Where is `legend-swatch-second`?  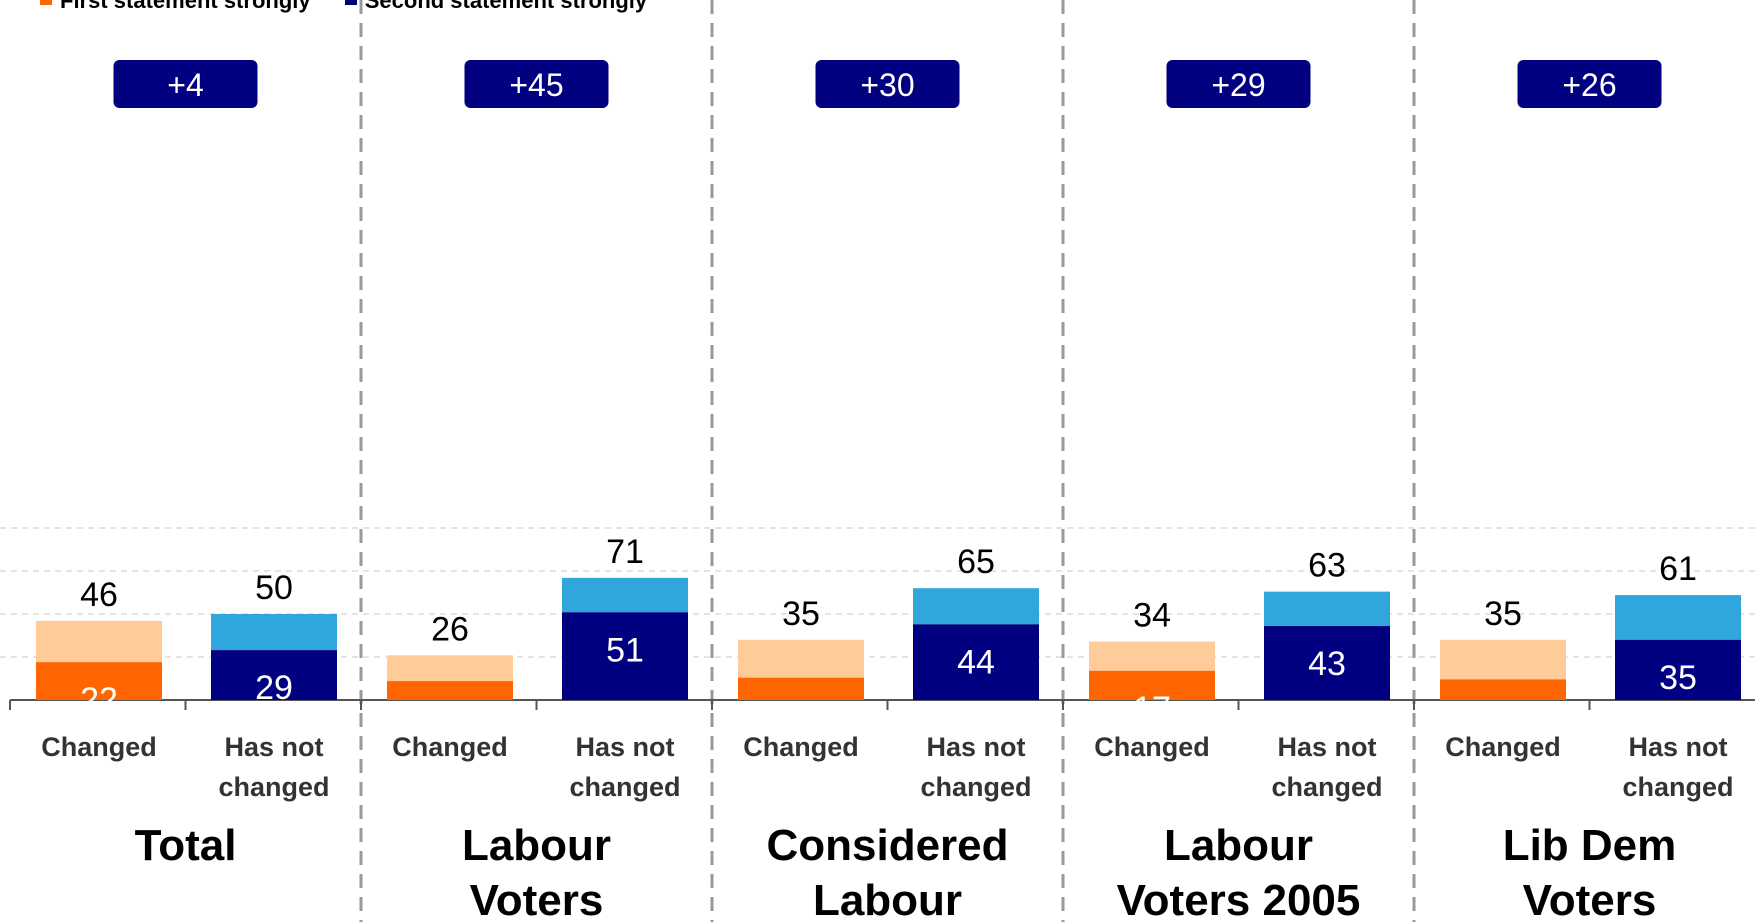
legend-swatch-second is located at coordinates (350, 2).